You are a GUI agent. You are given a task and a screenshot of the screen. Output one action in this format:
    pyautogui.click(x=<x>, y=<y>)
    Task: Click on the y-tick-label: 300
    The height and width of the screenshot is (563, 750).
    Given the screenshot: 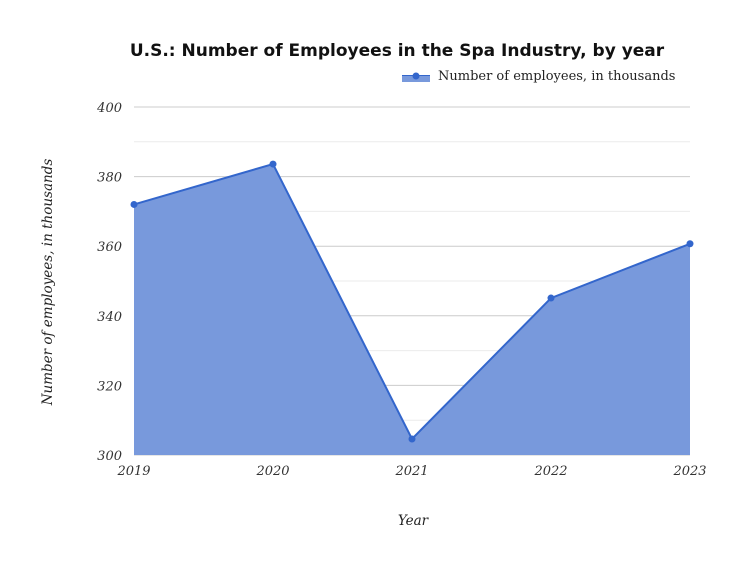 What is the action you would take?
    pyautogui.click(x=109, y=456)
    